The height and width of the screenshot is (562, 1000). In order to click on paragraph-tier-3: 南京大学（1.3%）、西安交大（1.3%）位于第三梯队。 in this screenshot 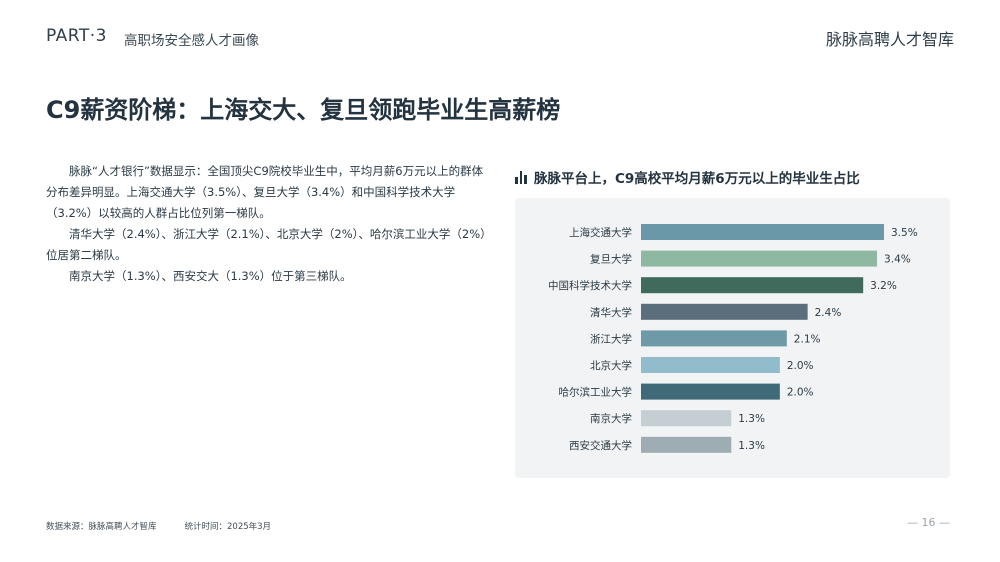, I will do `click(210, 276)`.